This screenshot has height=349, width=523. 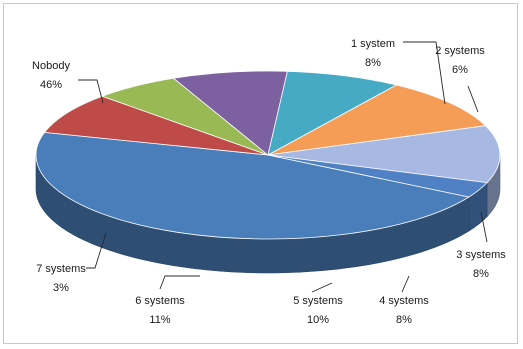 What do you see at coordinates (61, 269) in the screenshot?
I see `slice-label-7-systems: 7 systems` at bounding box center [61, 269].